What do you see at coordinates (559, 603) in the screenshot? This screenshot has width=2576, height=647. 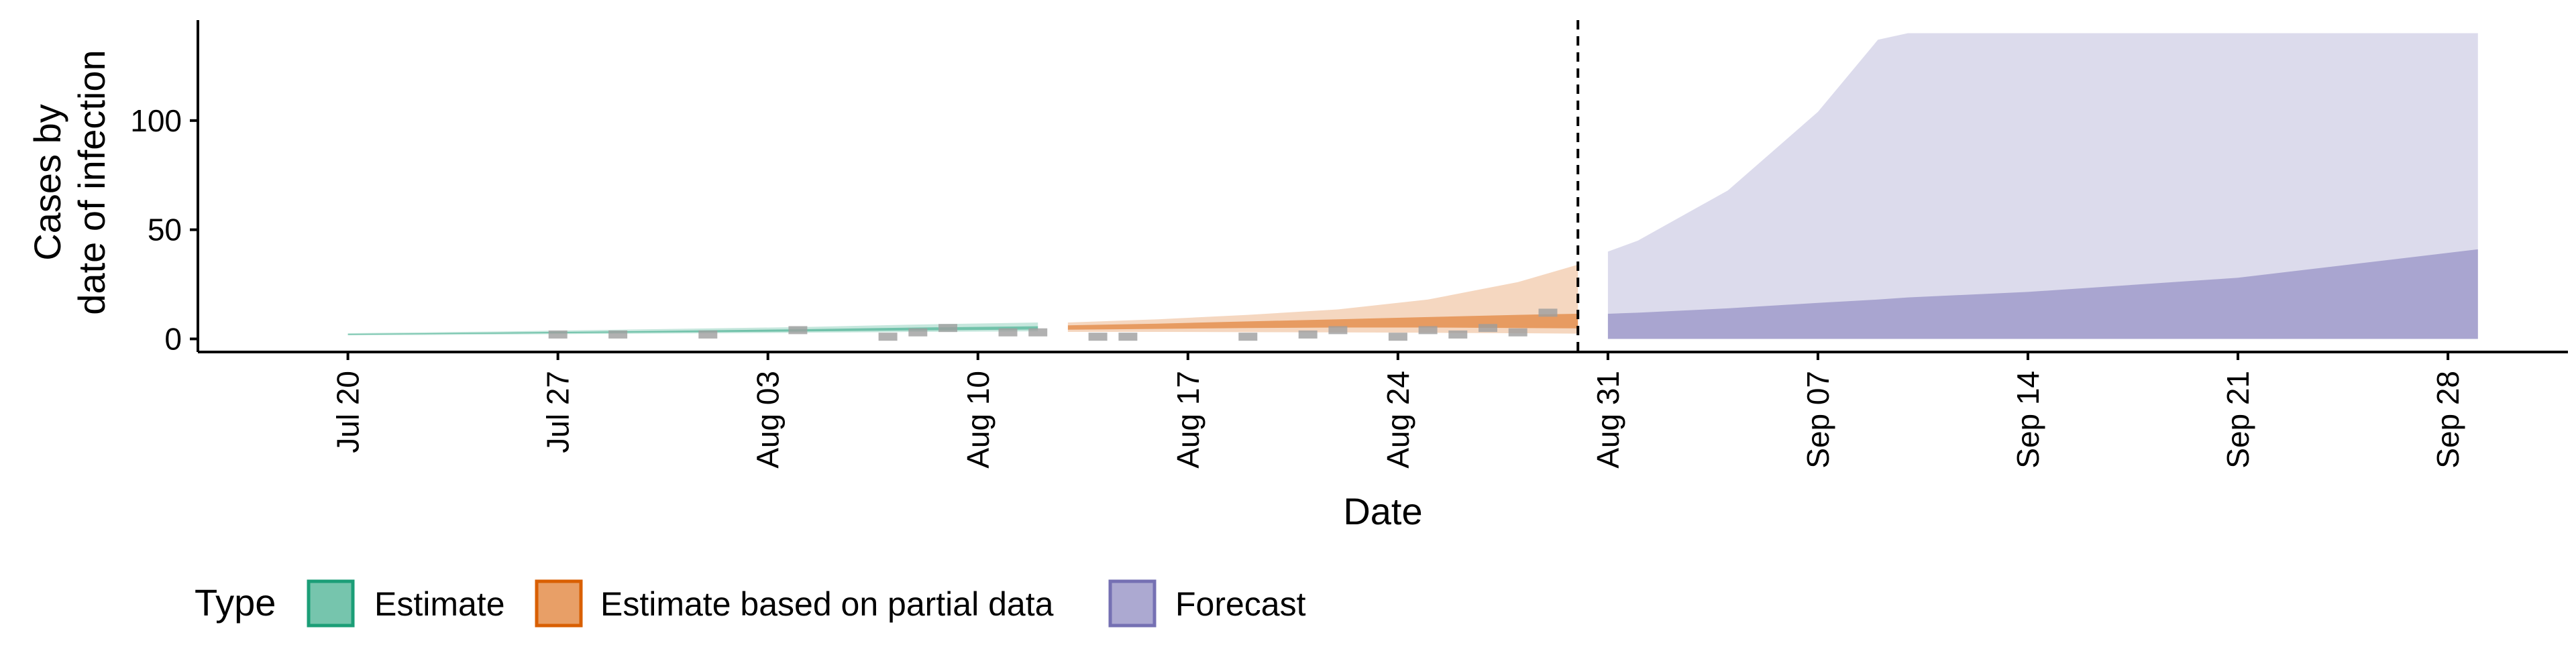 I see `legend-key-estimate-based-on-partial-data` at bounding box center [559, 603].